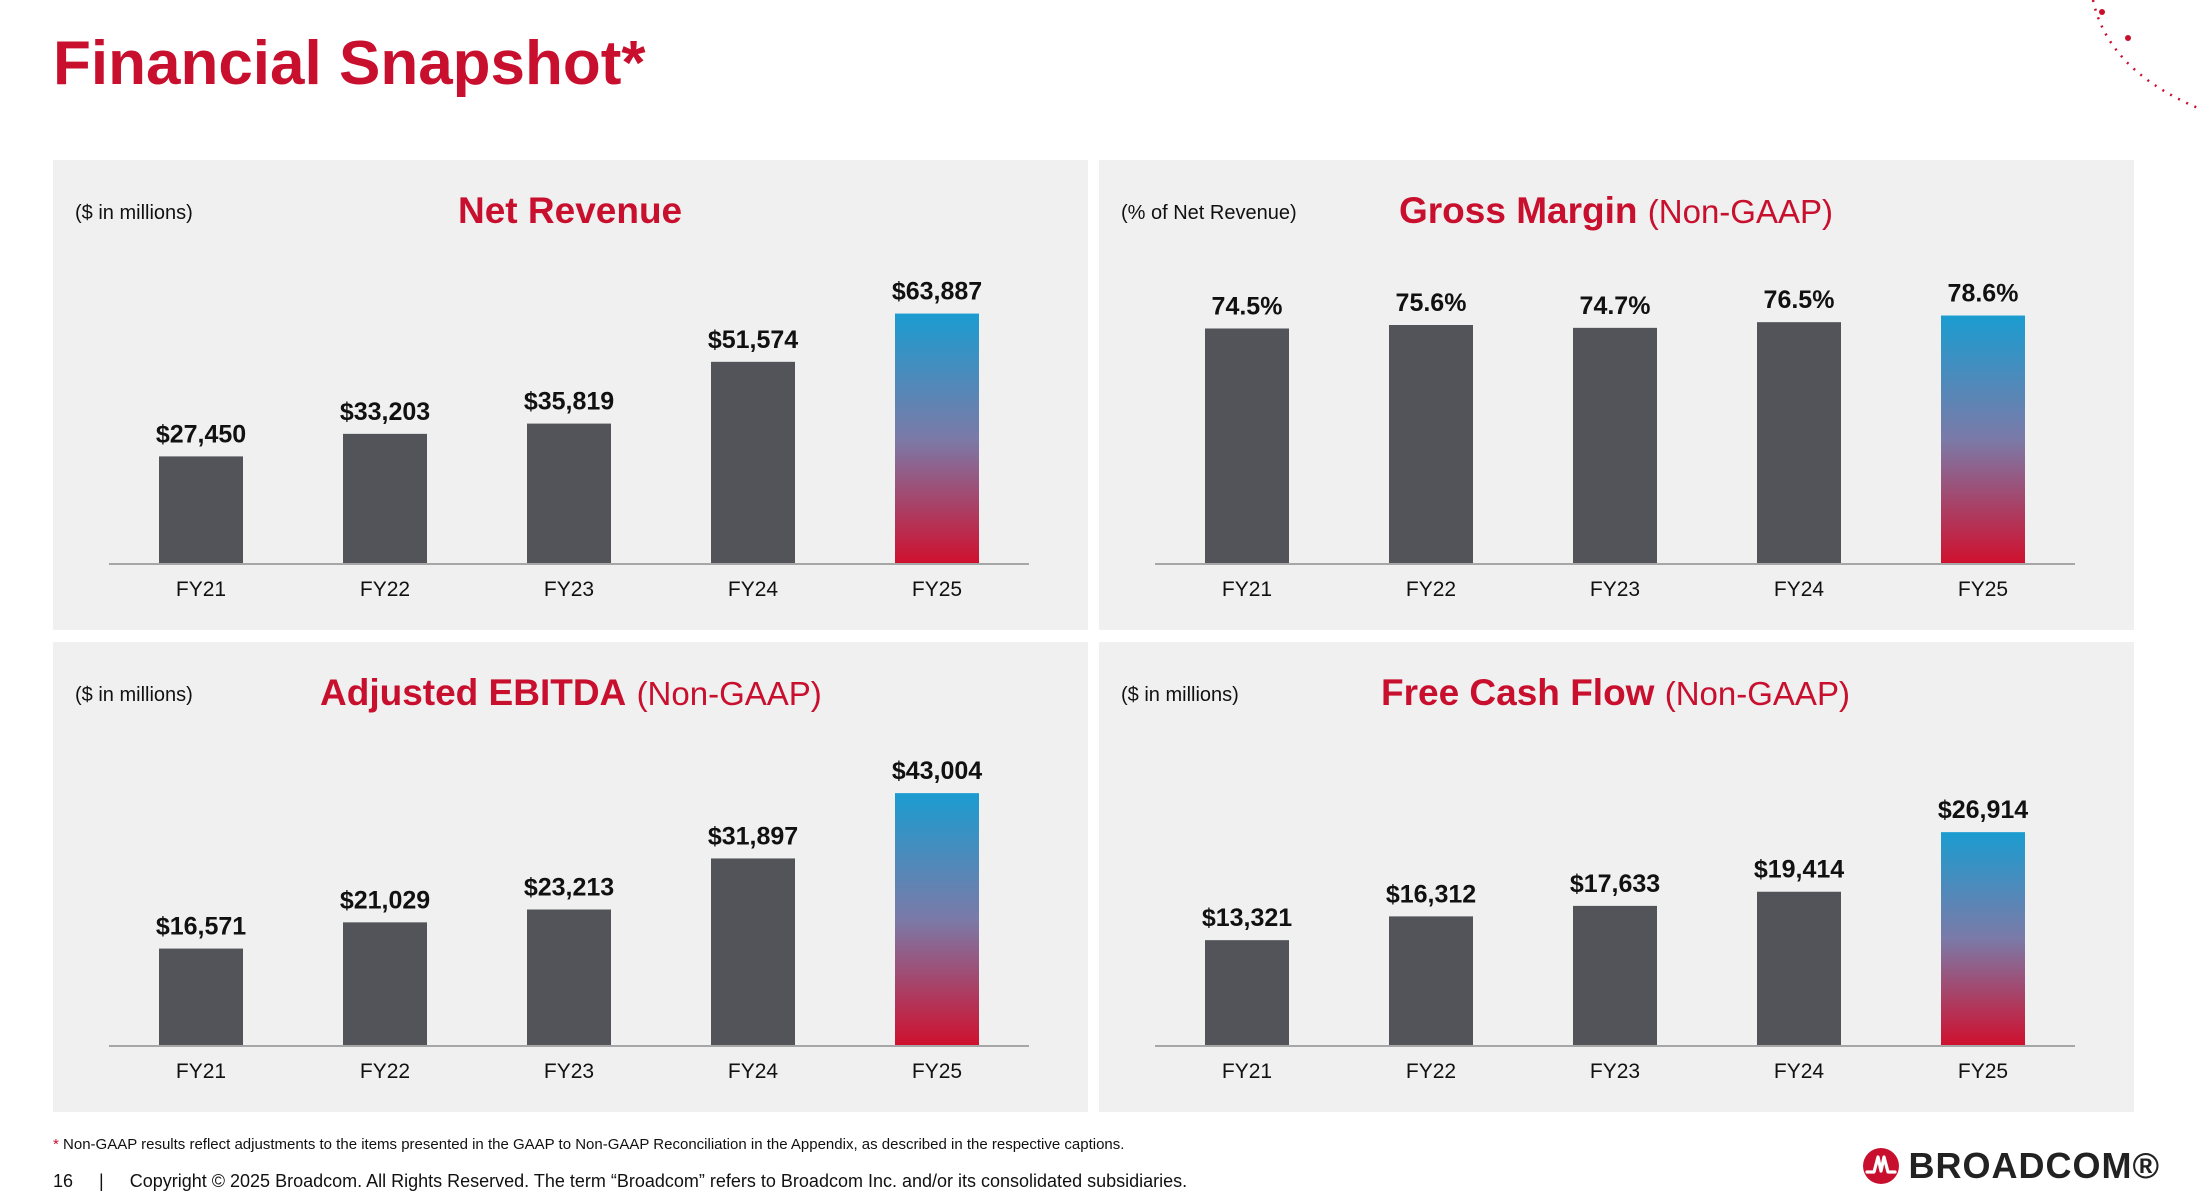  Describe the element at coordinates (1983, 294) in the screenshot. I see `data-label: 78.6%` at that location.